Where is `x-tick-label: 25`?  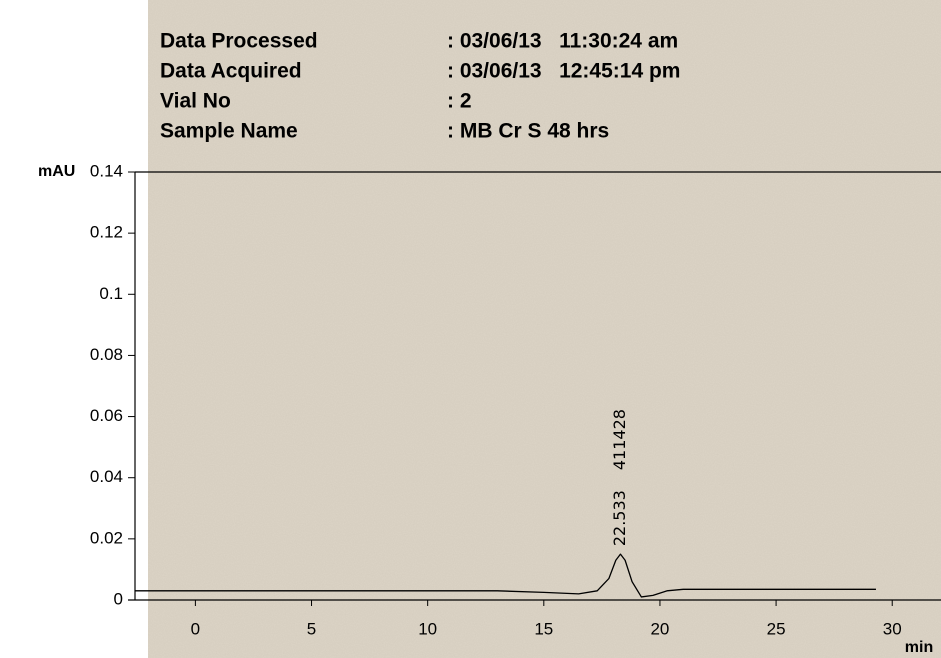
x-tick-label: 25 is located at coordinates (776, 628).